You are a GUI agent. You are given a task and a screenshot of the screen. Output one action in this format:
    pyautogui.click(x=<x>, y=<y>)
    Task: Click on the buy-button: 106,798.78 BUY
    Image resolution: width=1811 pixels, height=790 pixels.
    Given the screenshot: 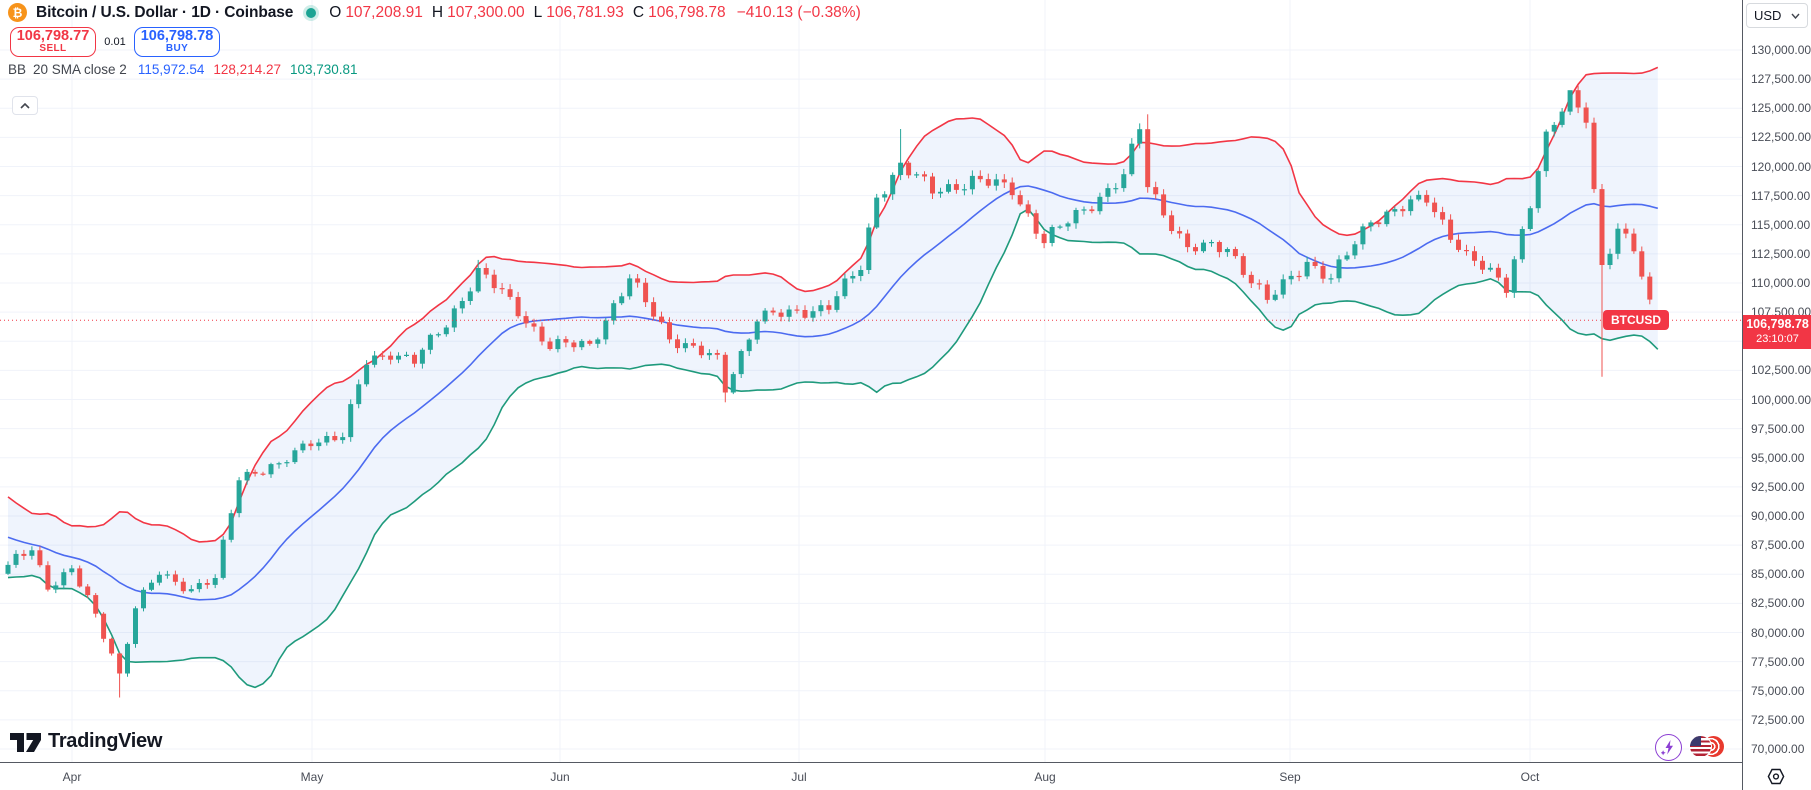 What is the action you would take?
    pyautogui.click(x=177, y=42)
    